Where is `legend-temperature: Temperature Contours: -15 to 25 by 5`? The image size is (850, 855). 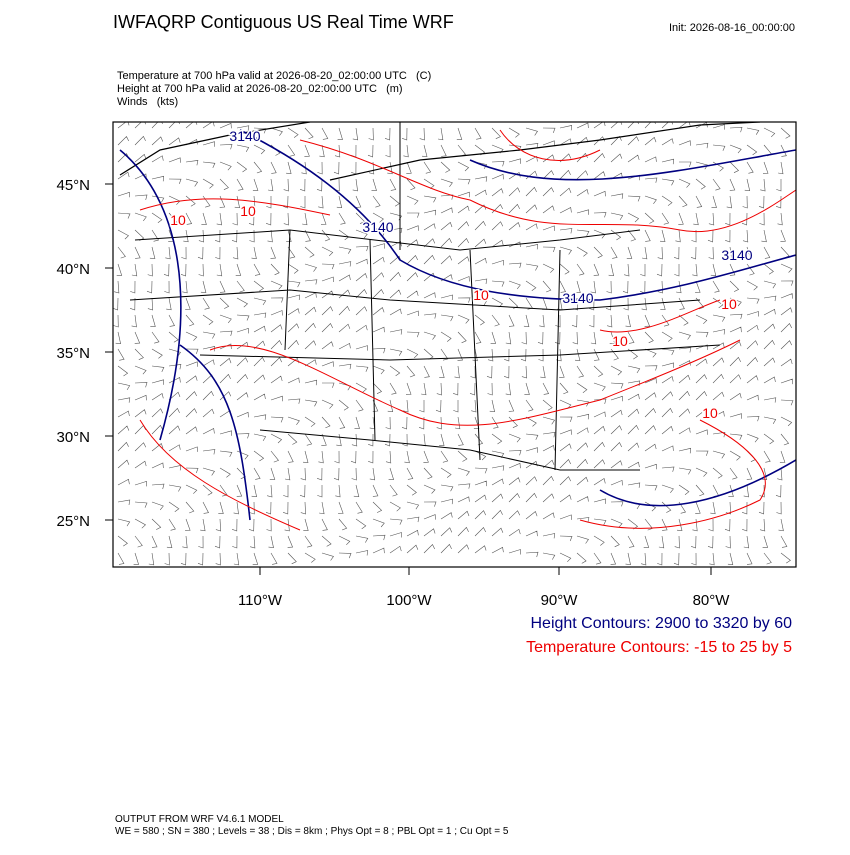 legend-temperature: Temperature Contours: -15 to 25 by 5 is located at coordinates (659, 647).